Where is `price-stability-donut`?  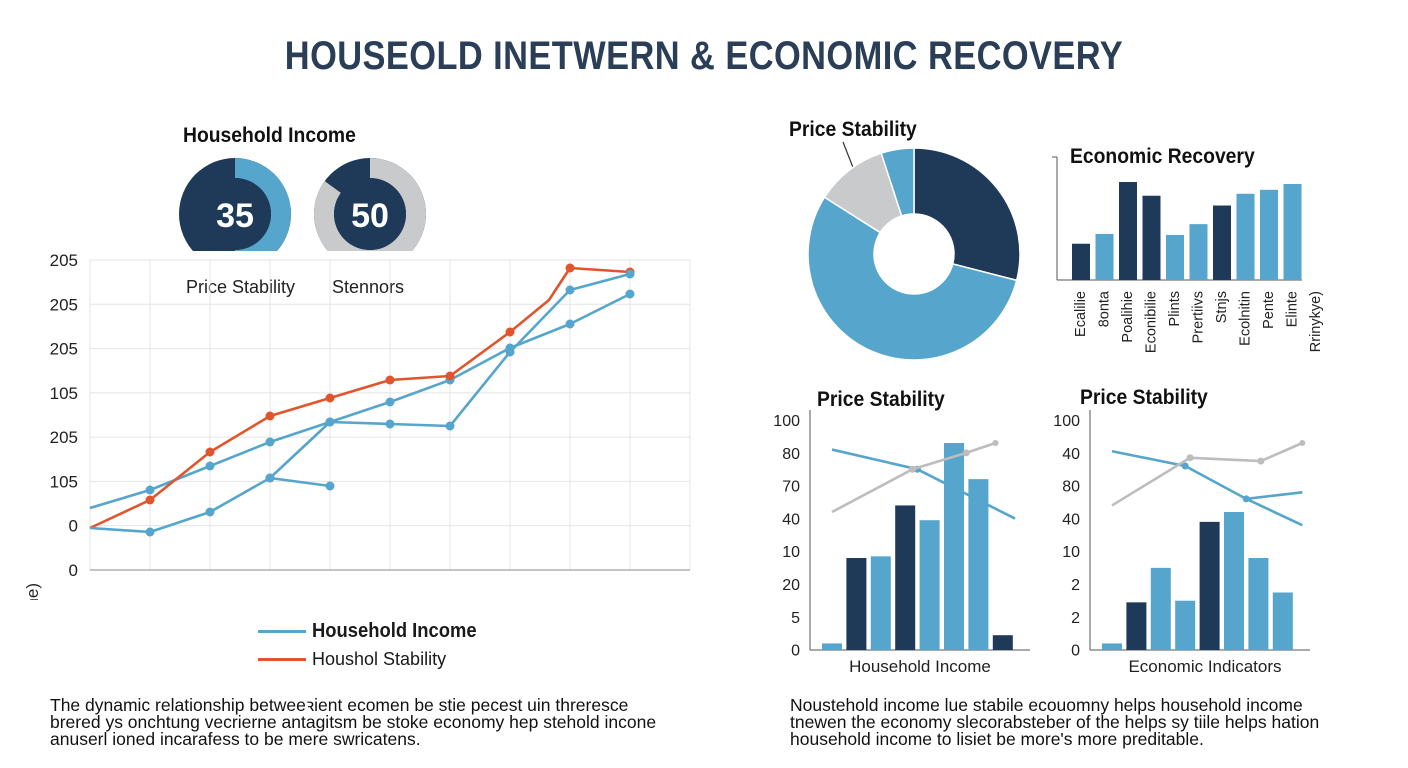 price-stability-donut is located at coordinates (914, 251).